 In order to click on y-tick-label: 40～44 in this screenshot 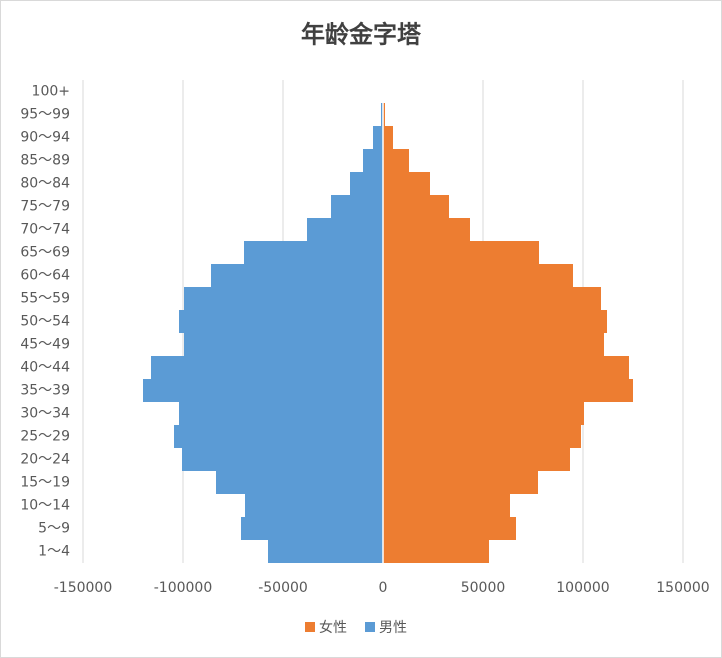, I will do `click(45, 368)`.